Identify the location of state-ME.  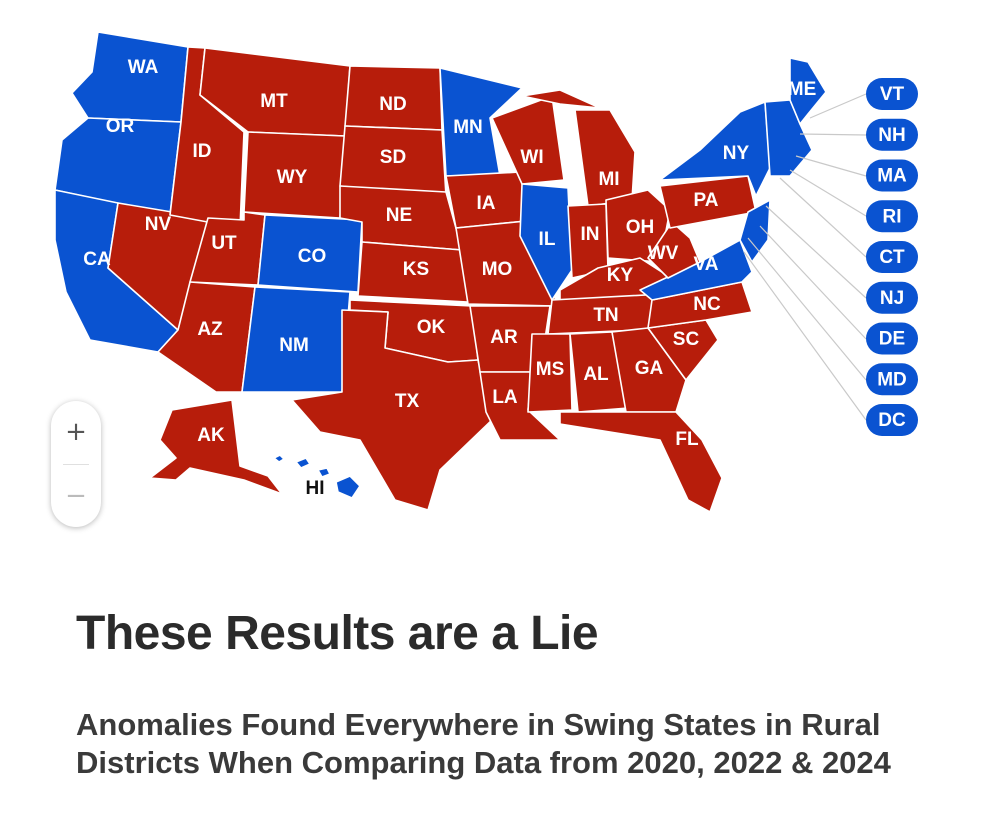
(808, 91).